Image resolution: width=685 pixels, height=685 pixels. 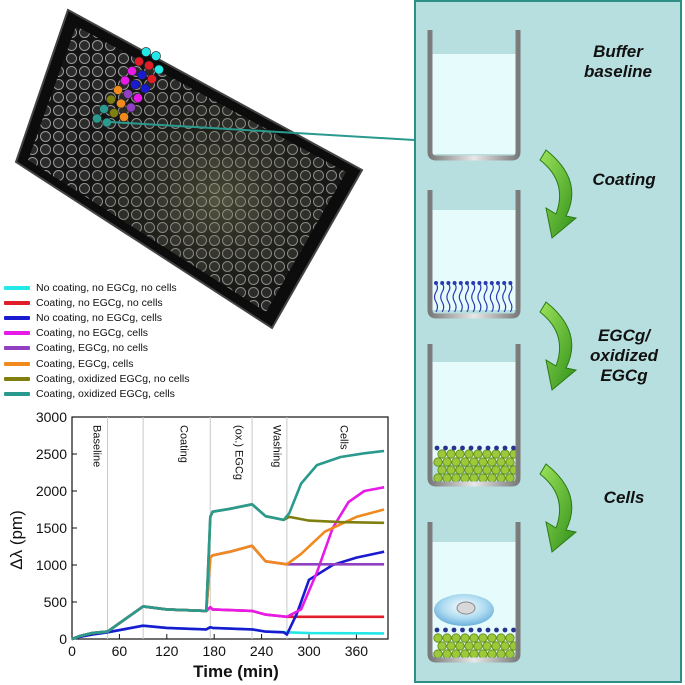 I want to click on x-tick-label: 120, so click(x=167, y=651).